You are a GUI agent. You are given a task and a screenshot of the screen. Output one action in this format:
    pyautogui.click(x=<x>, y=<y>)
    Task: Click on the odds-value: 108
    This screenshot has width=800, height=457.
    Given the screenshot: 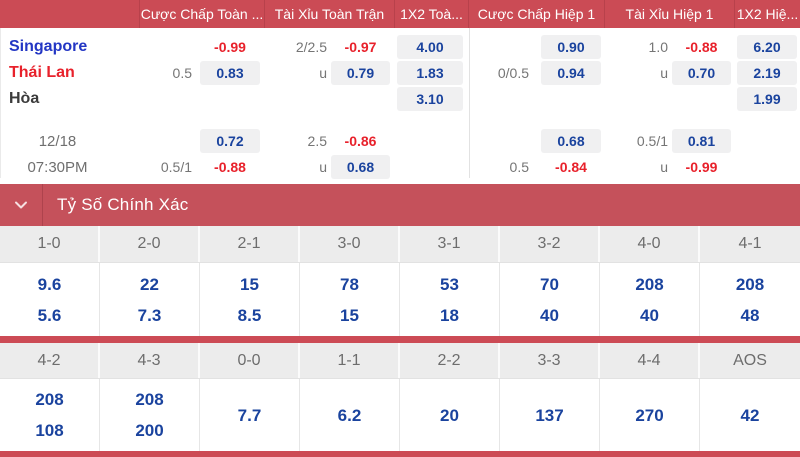 What is the action you would take?
    pyautogui.click(x=49, y=430)
    